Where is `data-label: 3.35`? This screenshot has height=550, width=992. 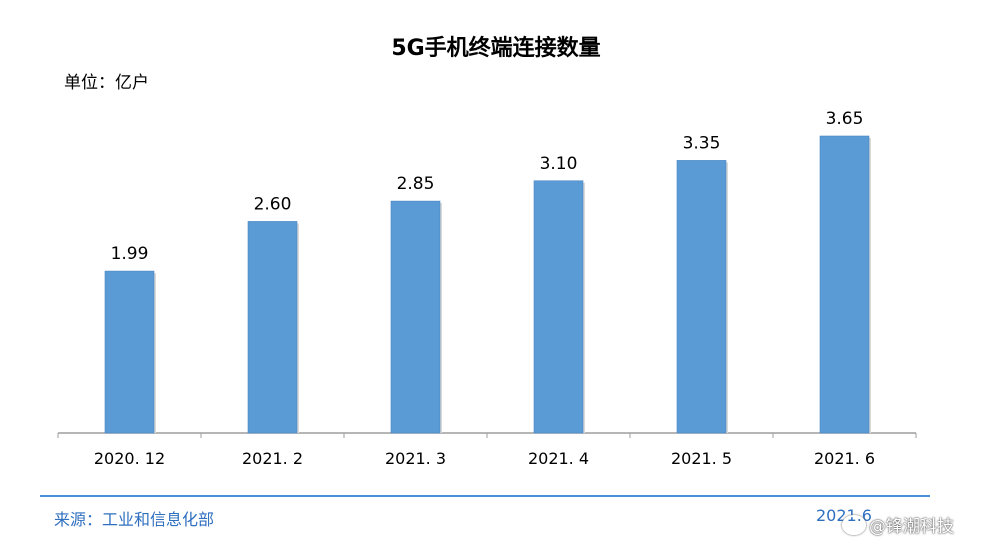
data-label: 3.35 is located at coordinates (702, 143).